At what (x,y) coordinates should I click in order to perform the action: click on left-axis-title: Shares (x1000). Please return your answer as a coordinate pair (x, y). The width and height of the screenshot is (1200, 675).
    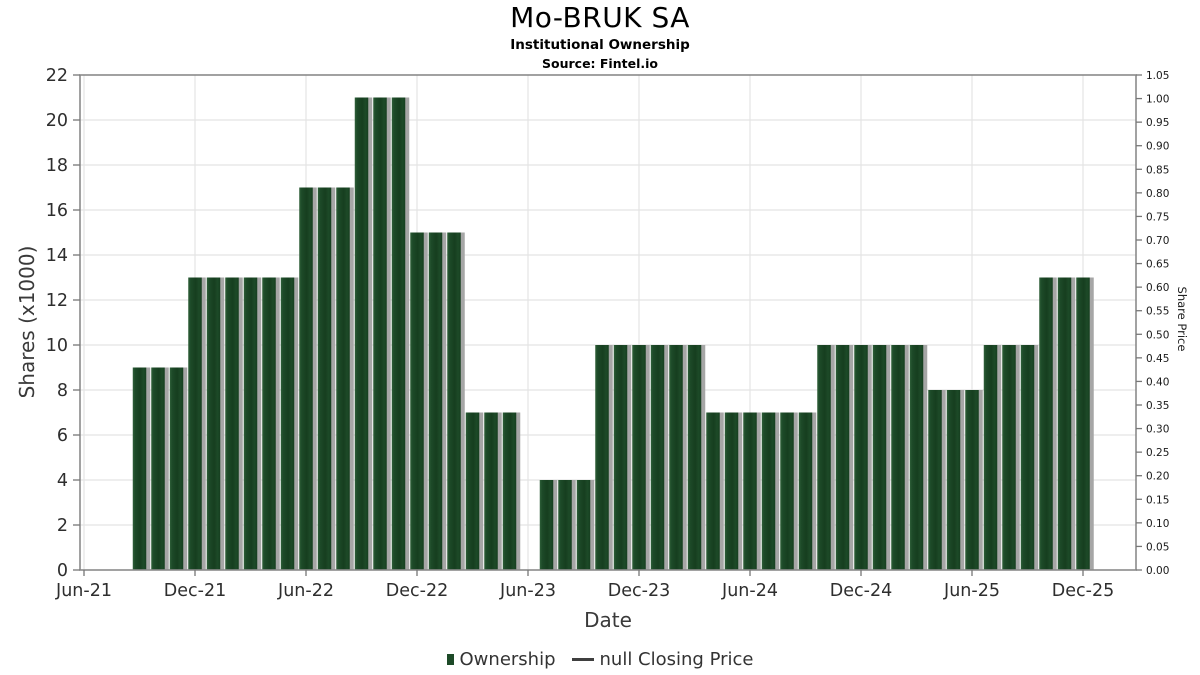
    Looking at the image, I should click on (27, 322).